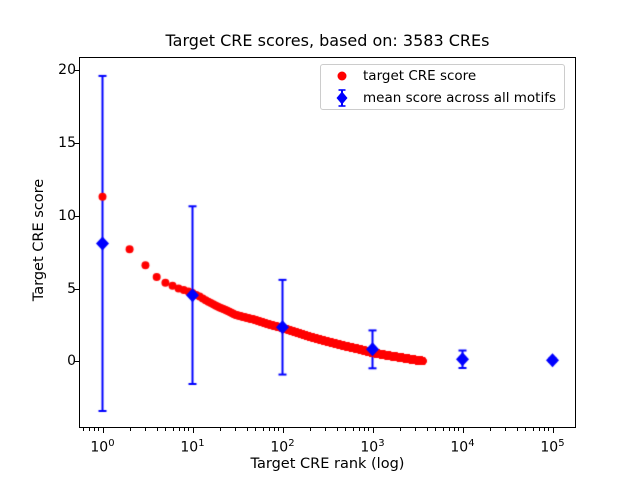  What do you see at coordinates (67, 215) in the screenshot?
I see `y-tick-label: 10` at bounding box center [67, 215].